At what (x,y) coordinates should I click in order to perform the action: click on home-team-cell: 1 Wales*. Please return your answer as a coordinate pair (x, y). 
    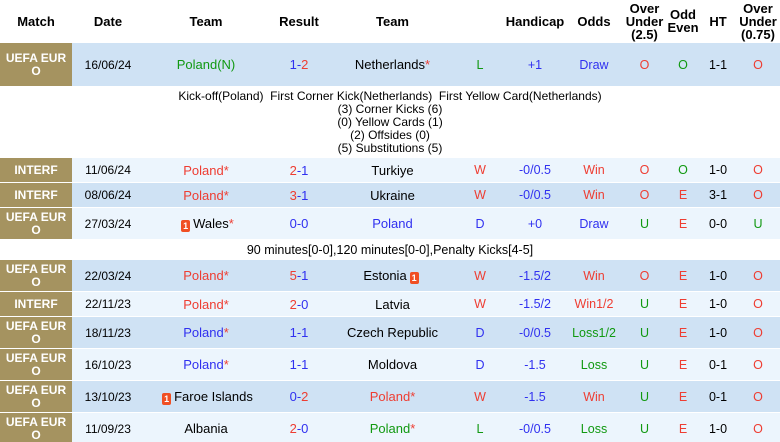
    Looking at the image, I should click on (206, 223).